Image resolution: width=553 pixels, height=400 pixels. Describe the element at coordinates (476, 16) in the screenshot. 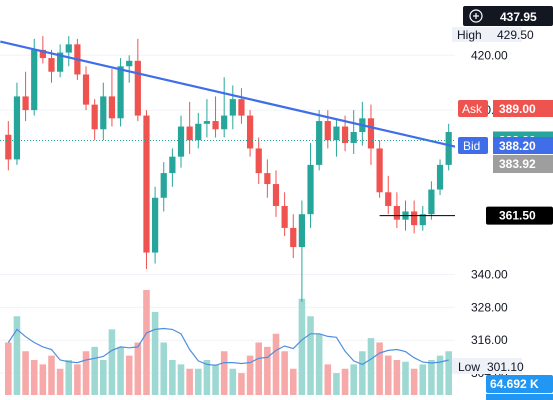

I see `add-plus-icon` at that location.